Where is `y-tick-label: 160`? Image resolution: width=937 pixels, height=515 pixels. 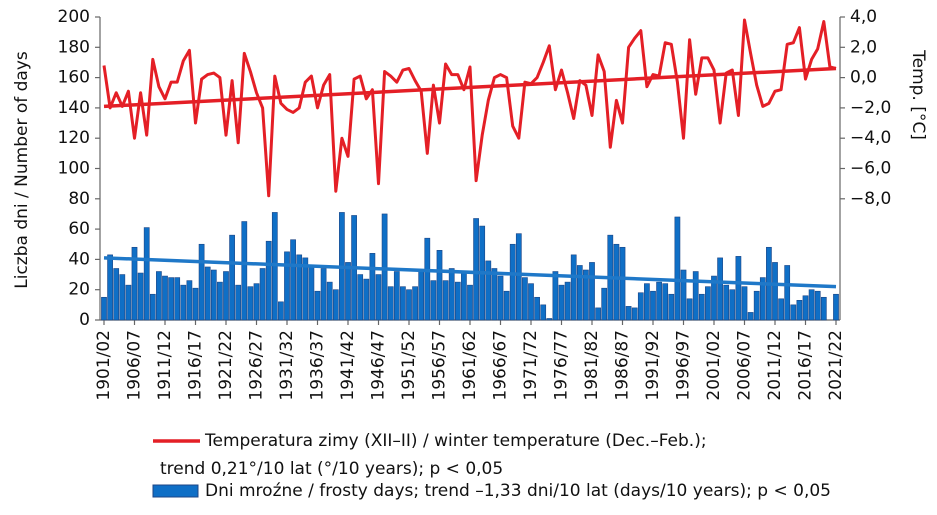 y-tick-label: 160 is located at coordinates (74, 78).